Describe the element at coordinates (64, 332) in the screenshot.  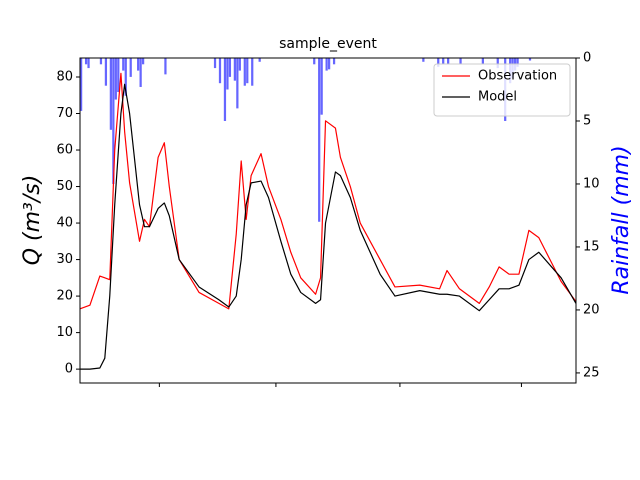
I see `y-tick-label: 10` at that location.